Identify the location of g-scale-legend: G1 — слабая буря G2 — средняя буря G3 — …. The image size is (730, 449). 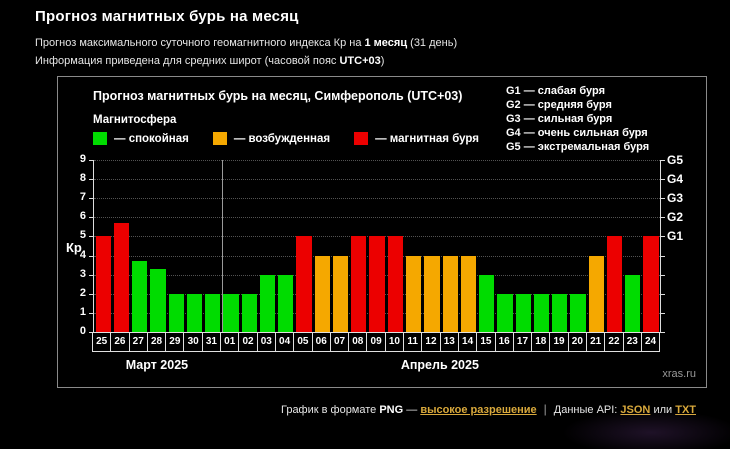
(577, 119).